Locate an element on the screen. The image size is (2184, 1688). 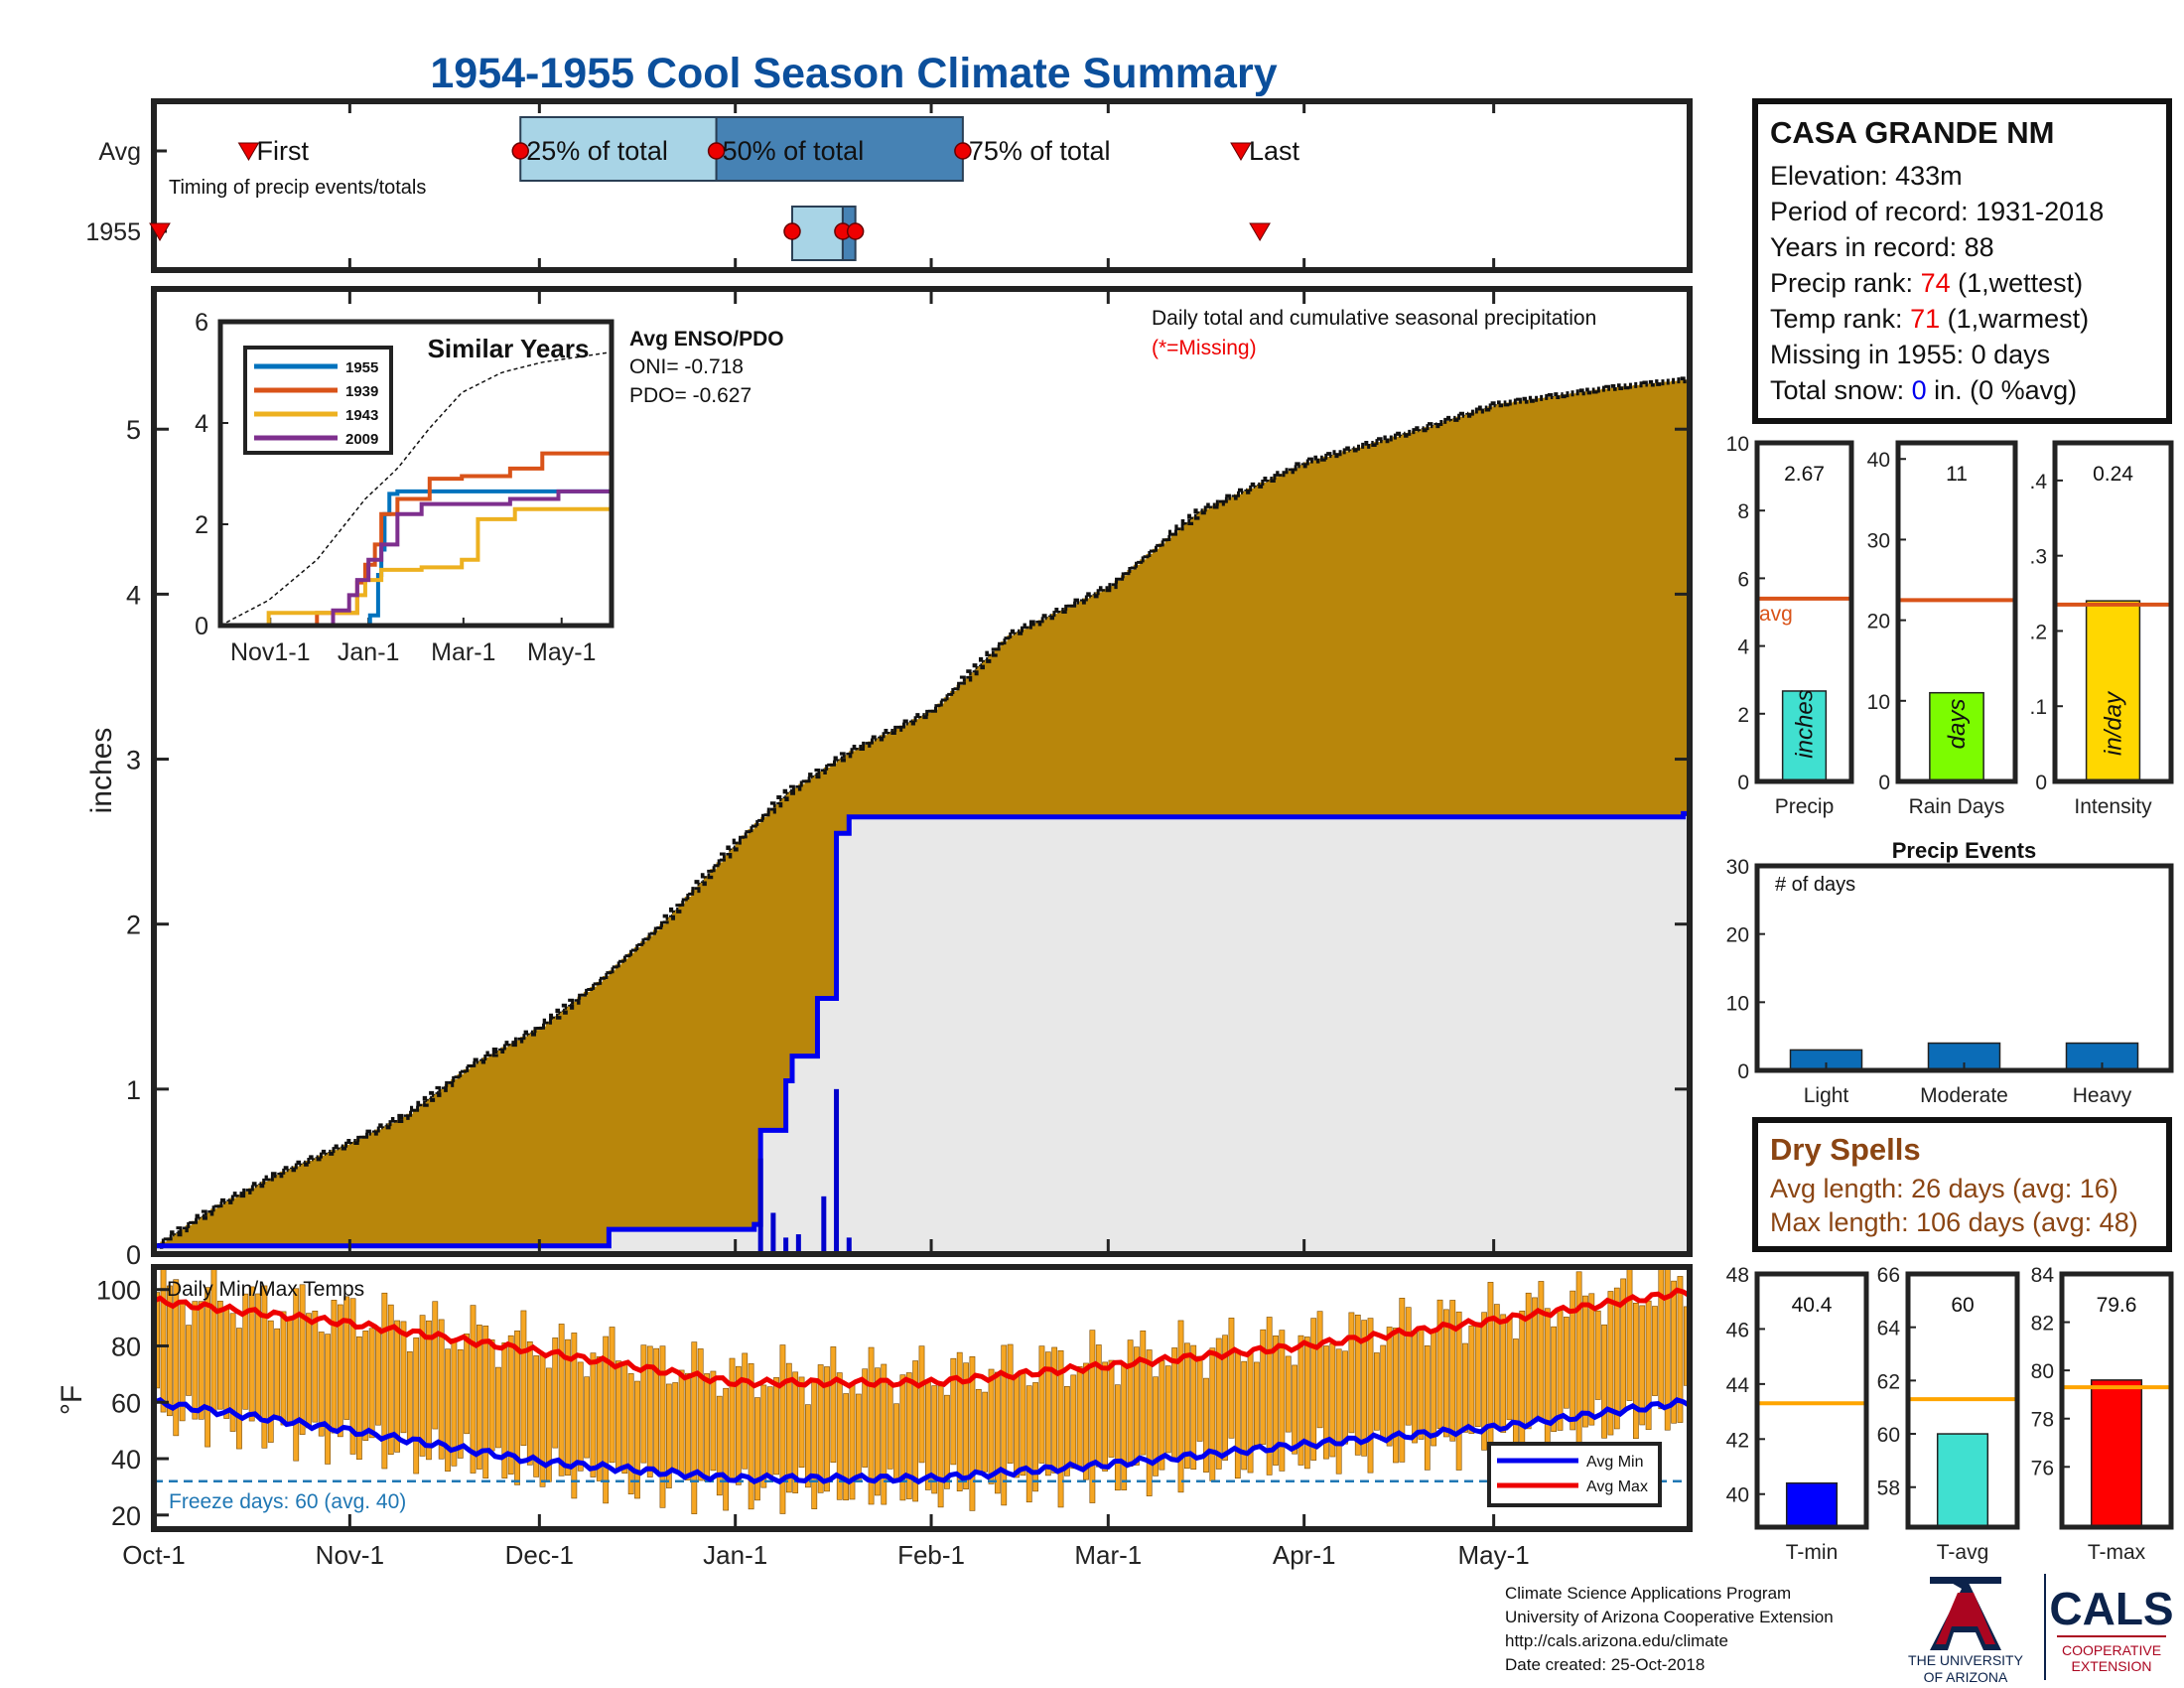
station-temp-rank: Temp rank: 71 (1,warmest) is located at coordinates (1929, 319).